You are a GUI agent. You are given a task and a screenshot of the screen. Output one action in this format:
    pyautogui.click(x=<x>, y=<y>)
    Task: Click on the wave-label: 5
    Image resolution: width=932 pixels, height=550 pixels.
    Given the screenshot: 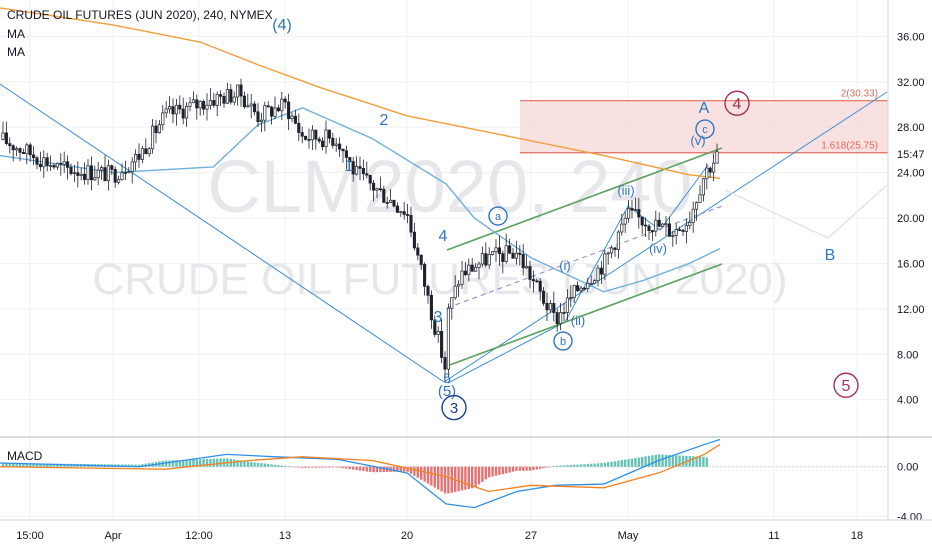 What is the action you would take?
    pyautogui.click(x=846, y=386)
    